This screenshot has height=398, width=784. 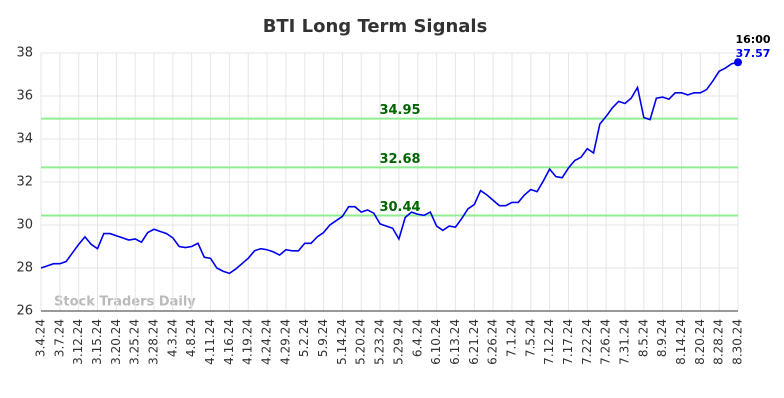 What do you see at coordinates (399, 110) in the screenshot?
I see `signal-label: 34.95` at bounding box center [399, 110].